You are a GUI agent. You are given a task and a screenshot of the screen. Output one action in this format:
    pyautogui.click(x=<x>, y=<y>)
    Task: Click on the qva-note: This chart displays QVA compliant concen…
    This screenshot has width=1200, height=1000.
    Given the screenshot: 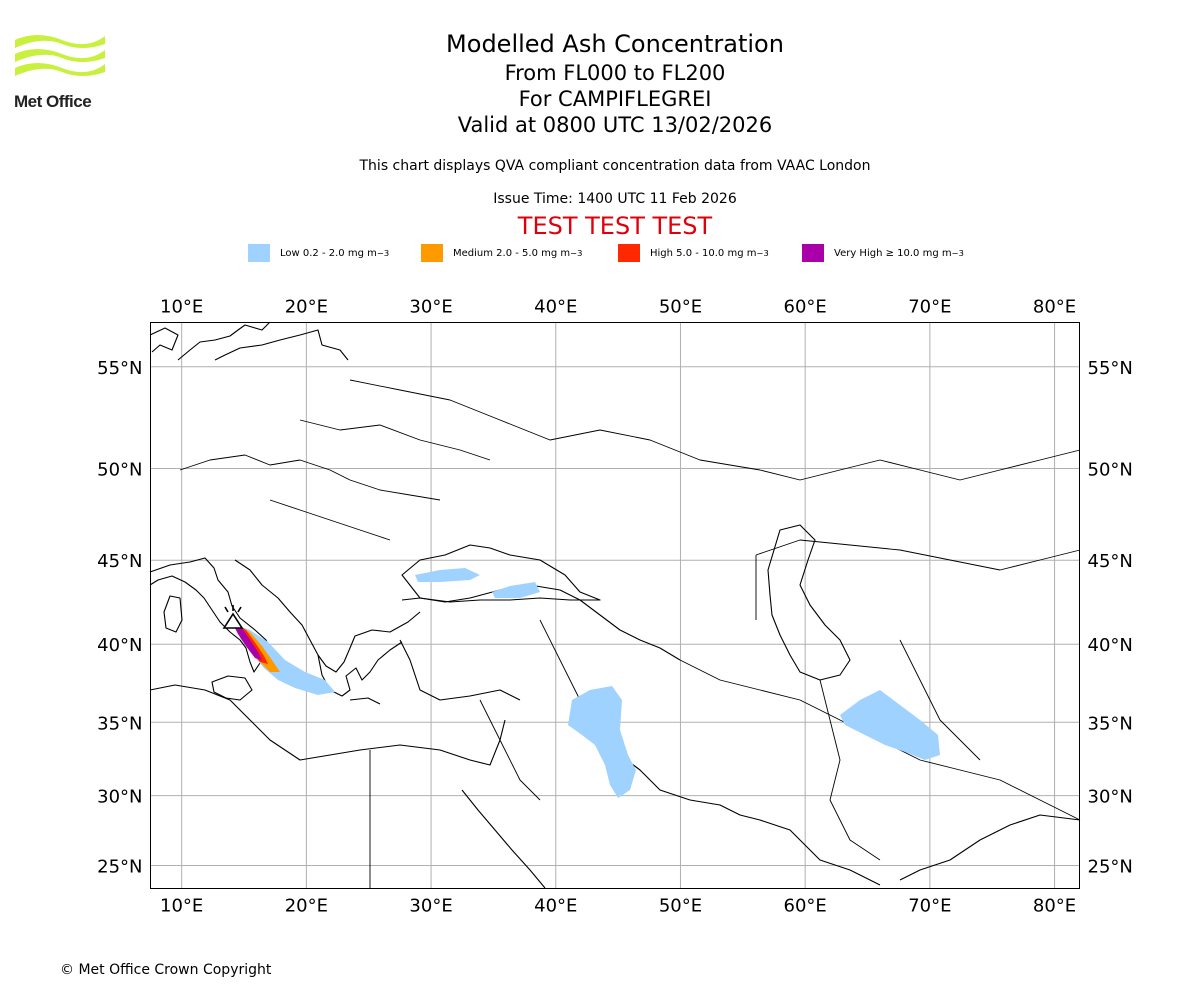 What is the action you would take?
    pyautogui.click(x=615, y=166)
    